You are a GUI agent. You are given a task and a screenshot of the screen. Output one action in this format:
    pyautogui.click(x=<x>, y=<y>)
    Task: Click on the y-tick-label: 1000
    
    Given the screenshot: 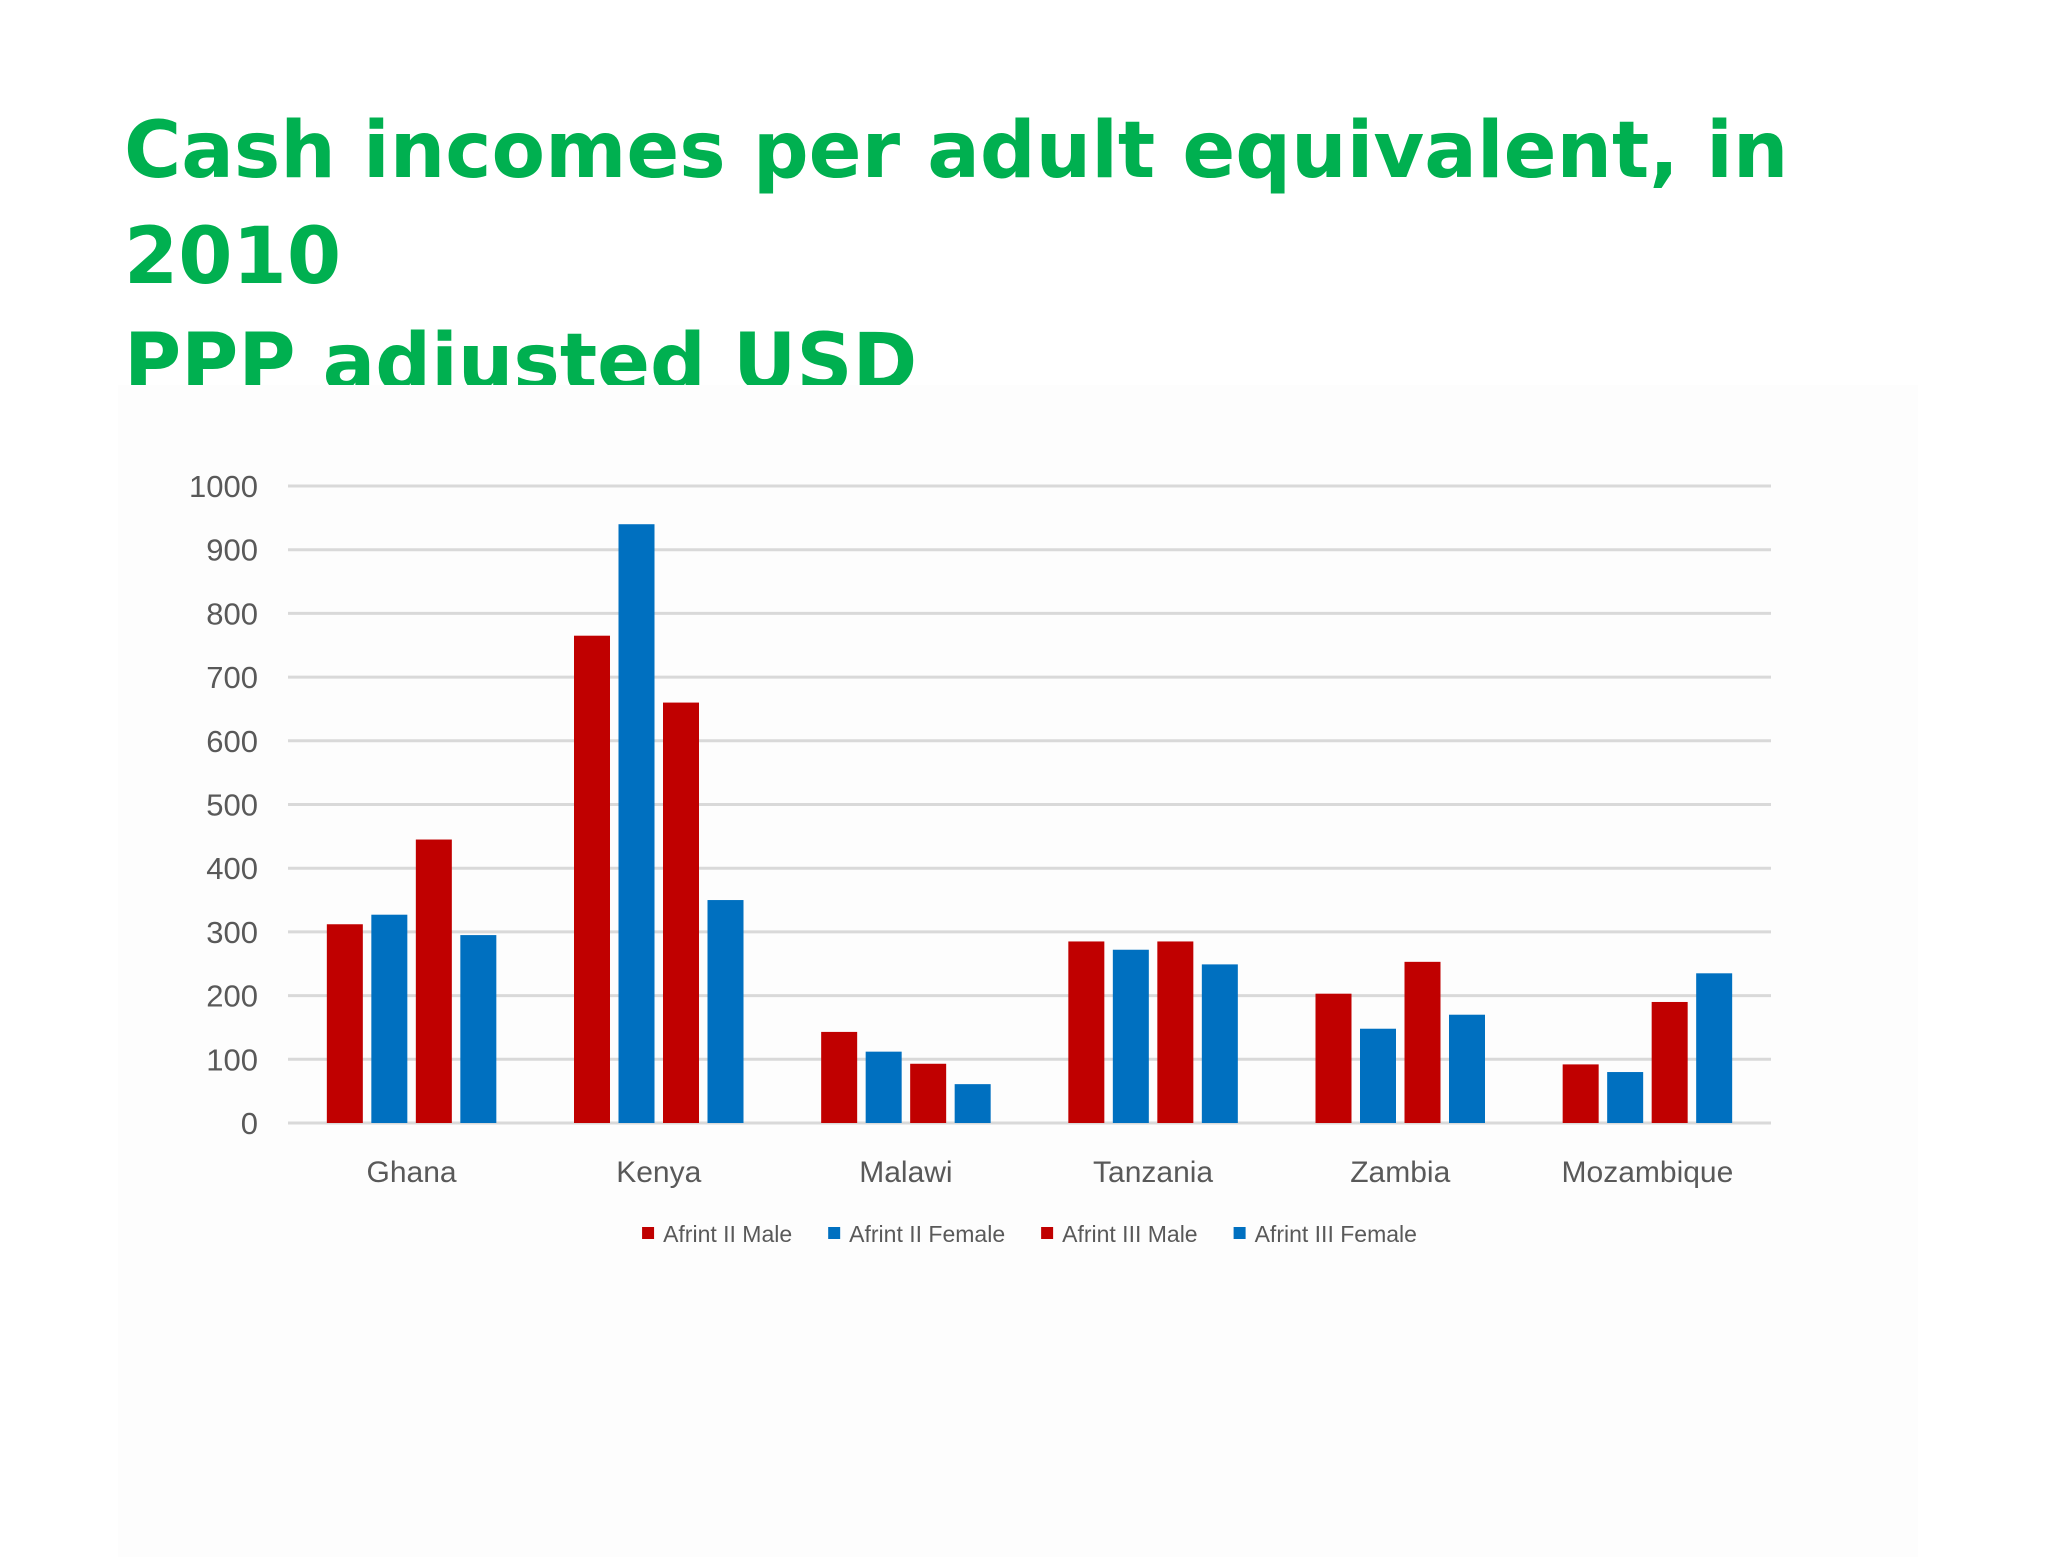 What is the action you would take?
    pyautogui.click(x=223, y=486)
    